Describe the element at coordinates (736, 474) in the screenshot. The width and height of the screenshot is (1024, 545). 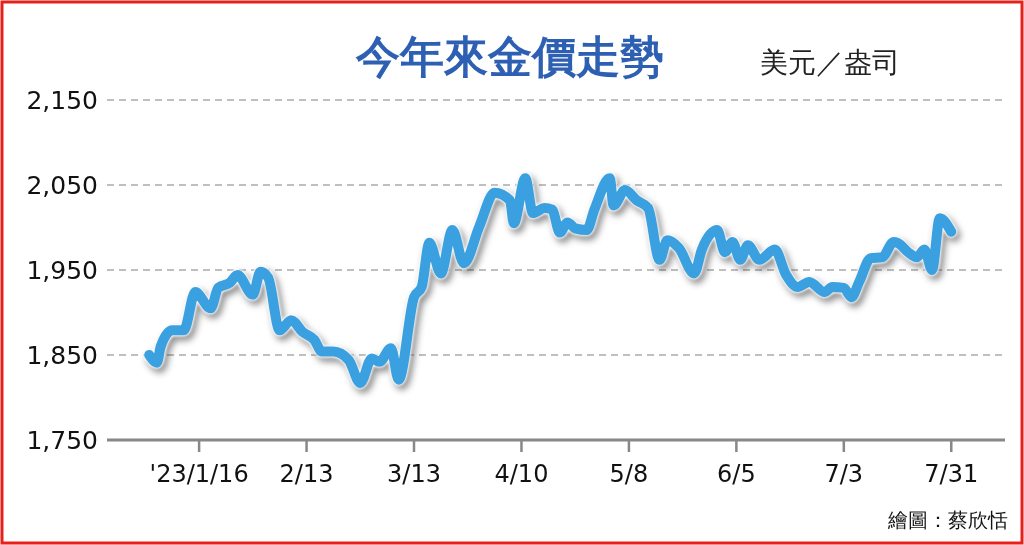
I see `x-tick-label: 6/5` at that location.